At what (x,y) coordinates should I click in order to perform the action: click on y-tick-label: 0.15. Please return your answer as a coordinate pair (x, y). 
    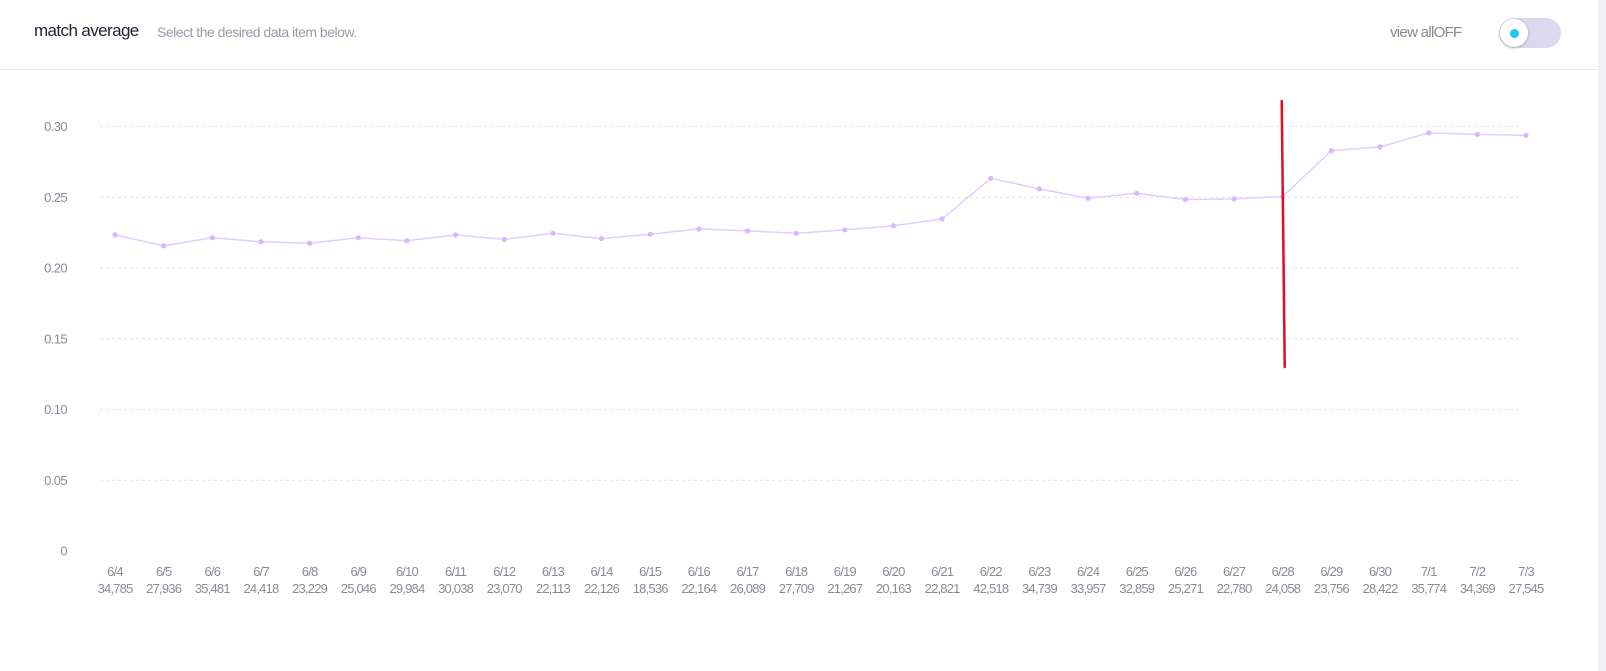
    Looking at the image, I should click on (55, 338).